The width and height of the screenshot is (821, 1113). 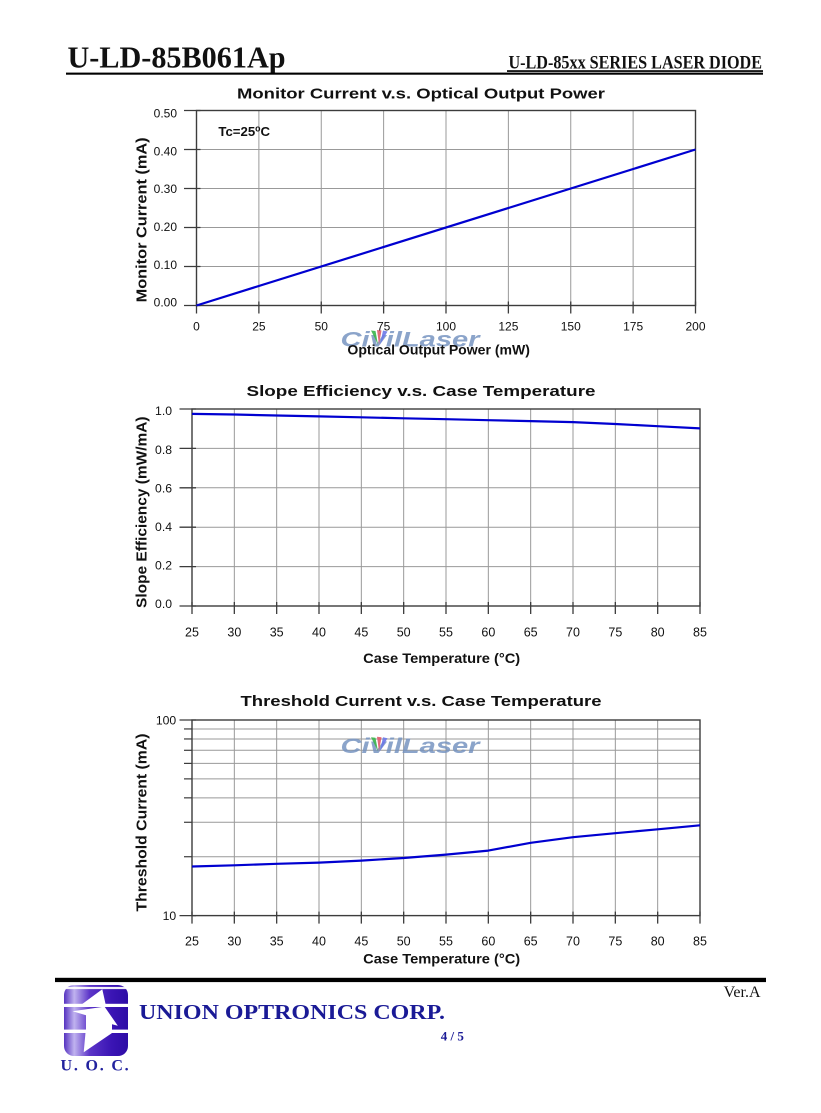 What do you see at coordinates (142, 512) in the screenshot?
I see `svg-text: Slope Efficiency (mW/mA)` at bounding box center [142, 512].